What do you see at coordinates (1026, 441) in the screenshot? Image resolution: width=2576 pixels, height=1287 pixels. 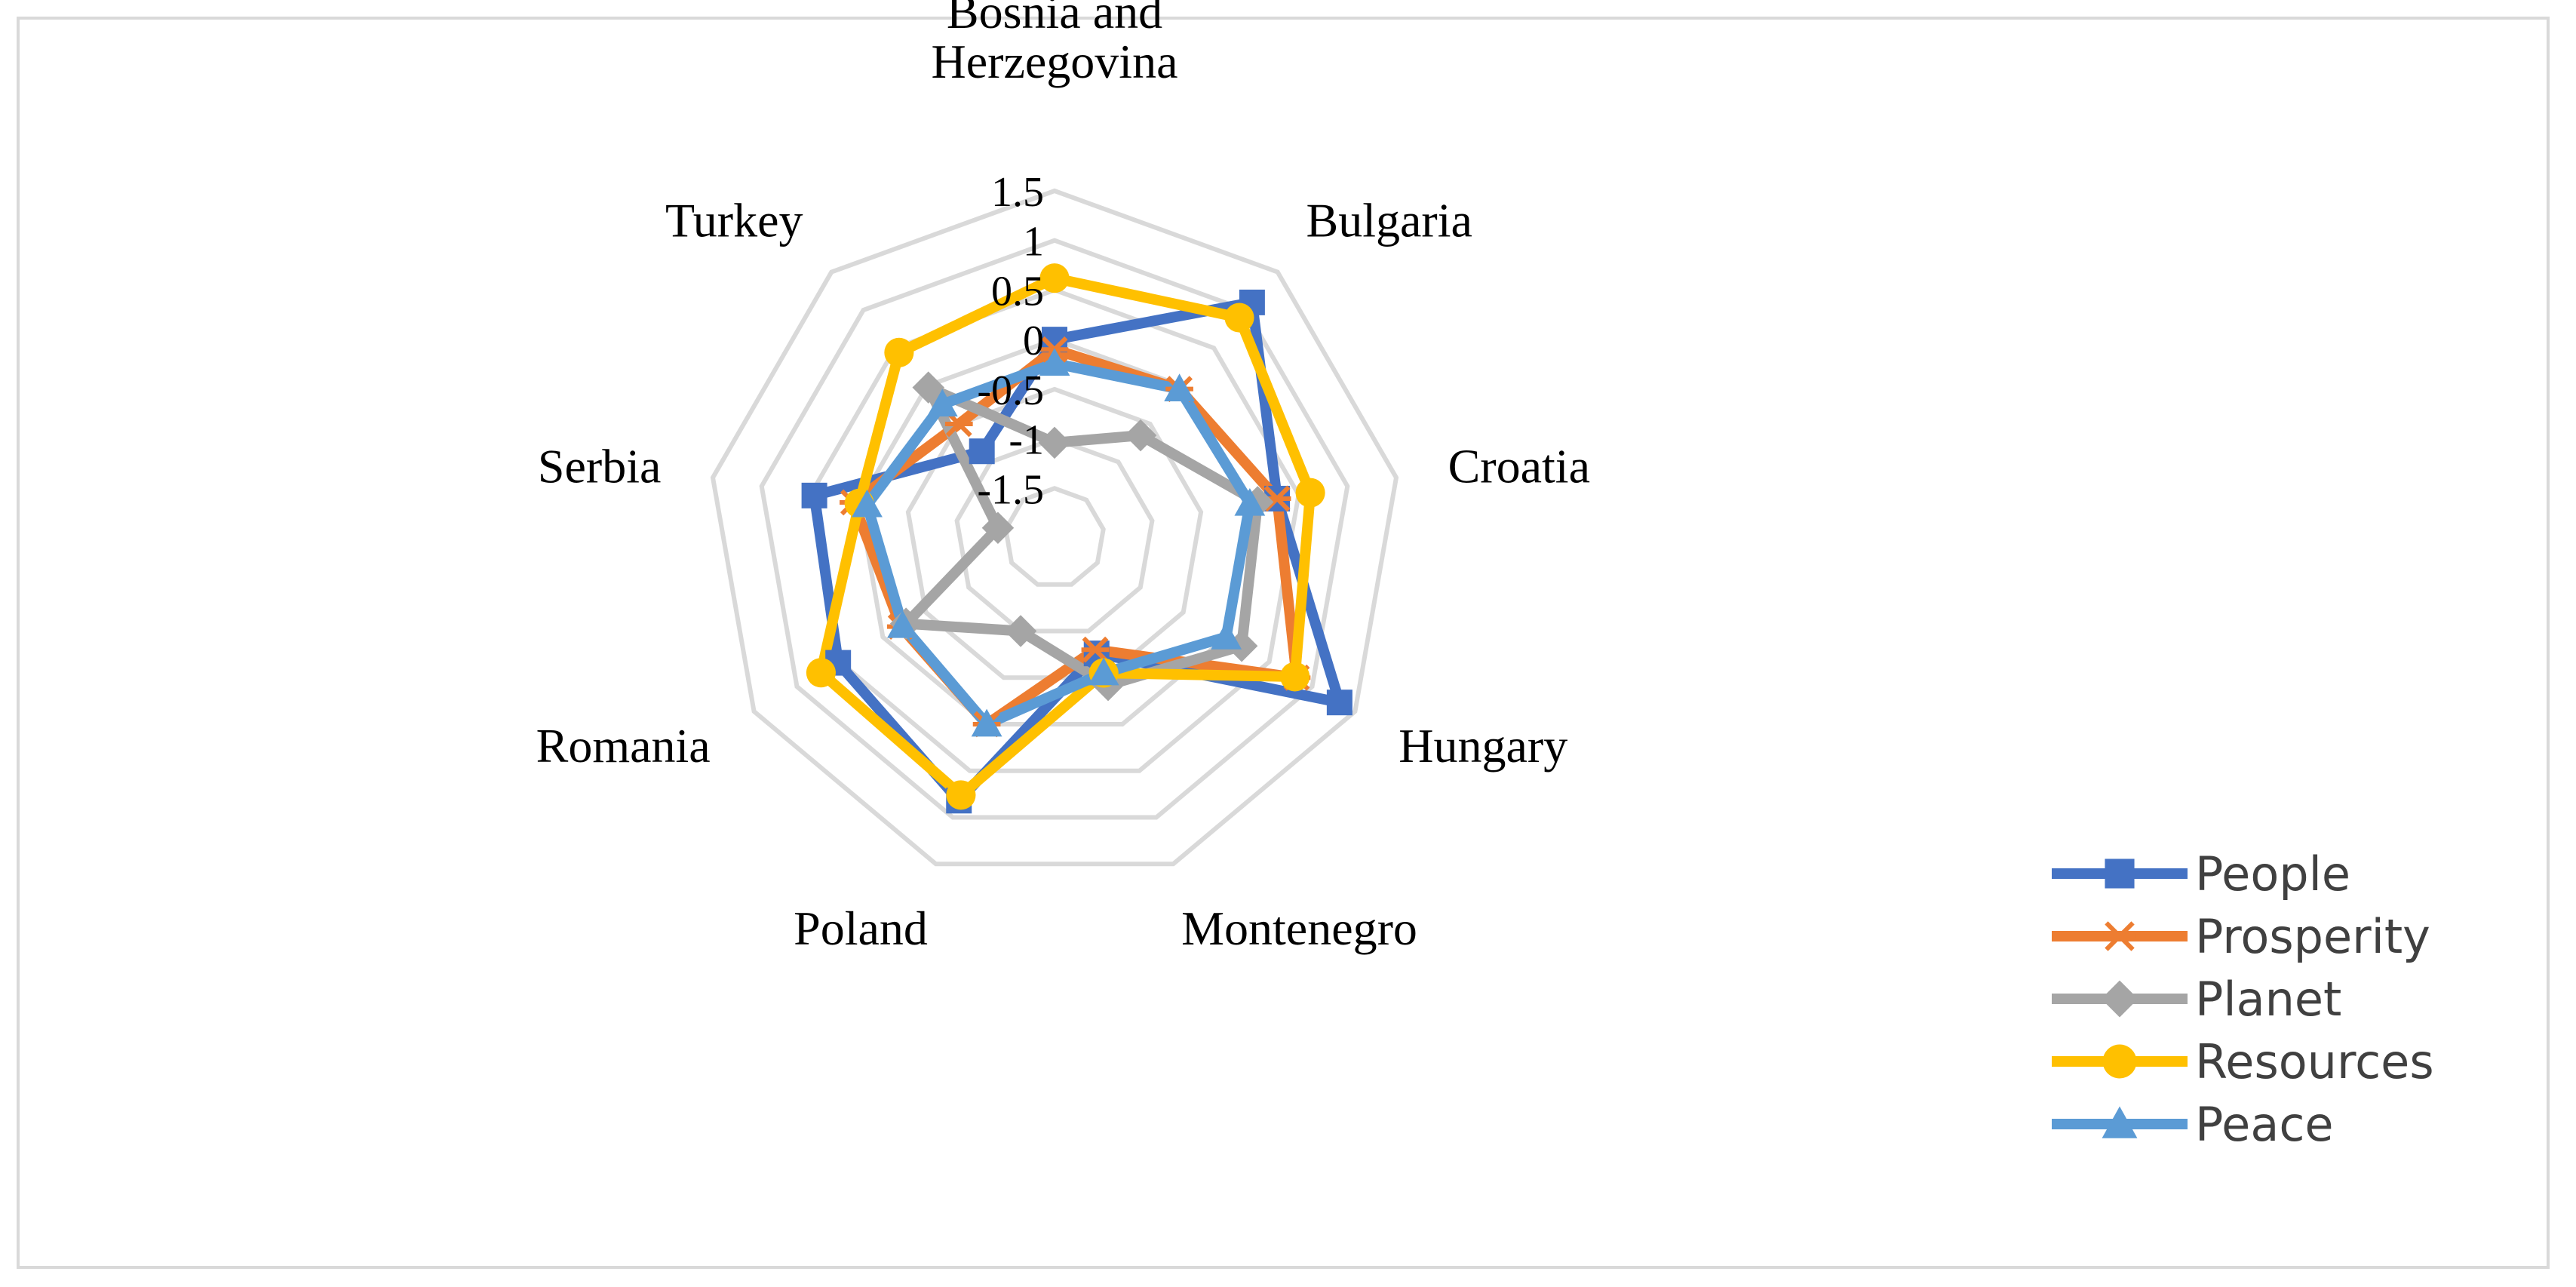 I see `tick-label-1: -1` at bounding box center [1026, 441].